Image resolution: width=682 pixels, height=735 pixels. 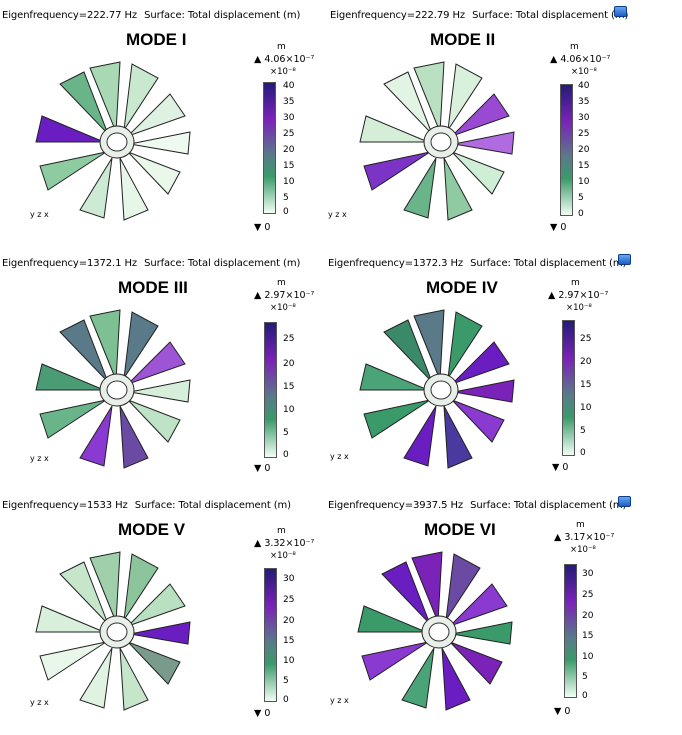 I want to click on max-value: ▲ 3.32×10⁻⁷, so click(x=284, y=543).